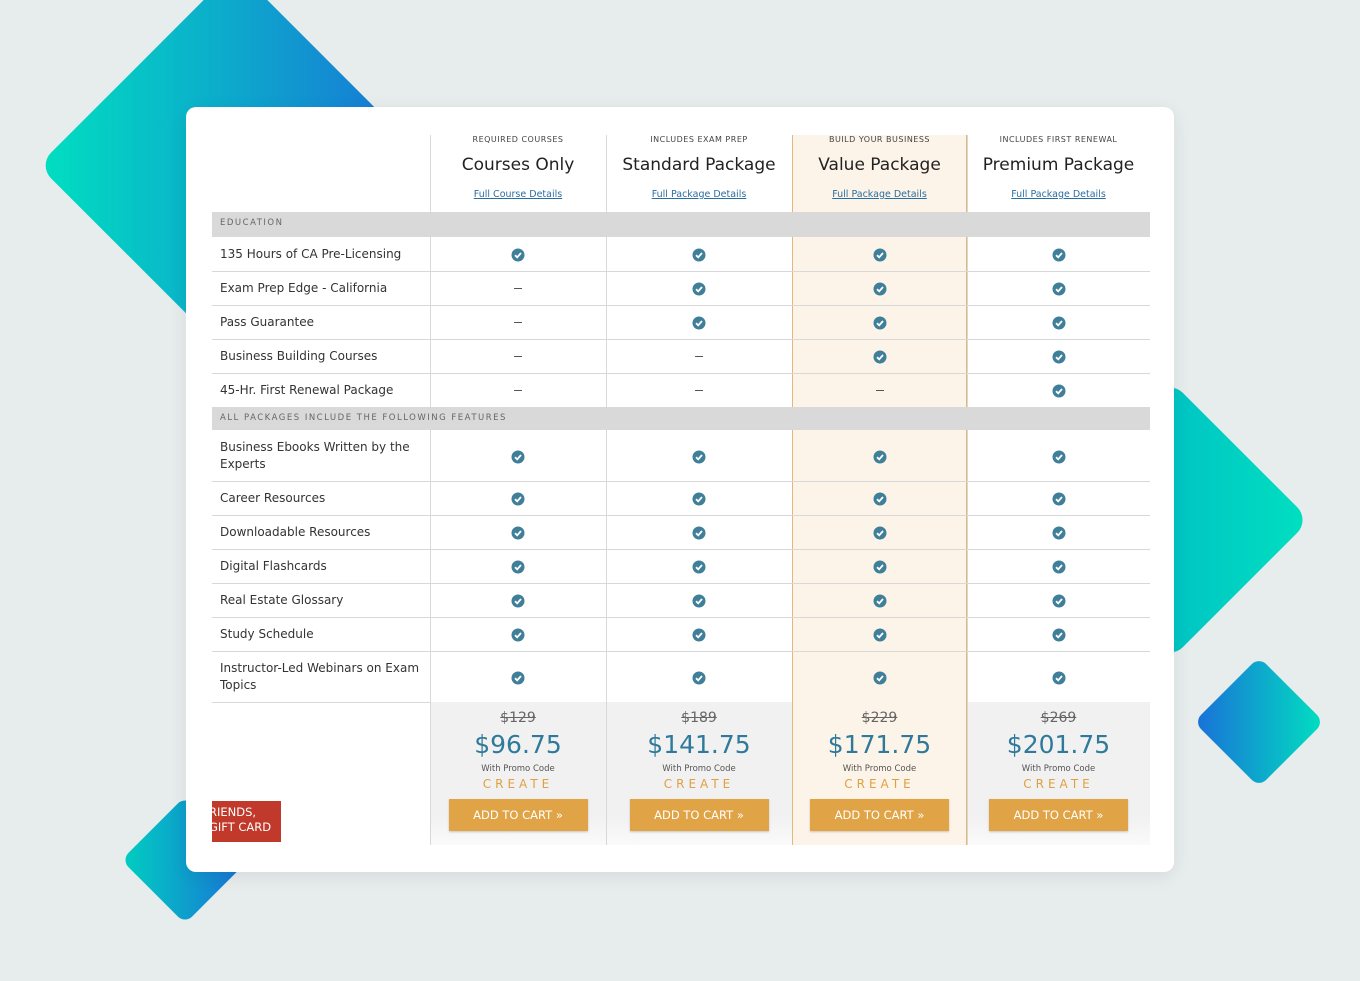 This screenshot has height=981, width=1360. Describe the element at coordinates (879, 718) in the screenshot. I see `old-price: $229` at that location.